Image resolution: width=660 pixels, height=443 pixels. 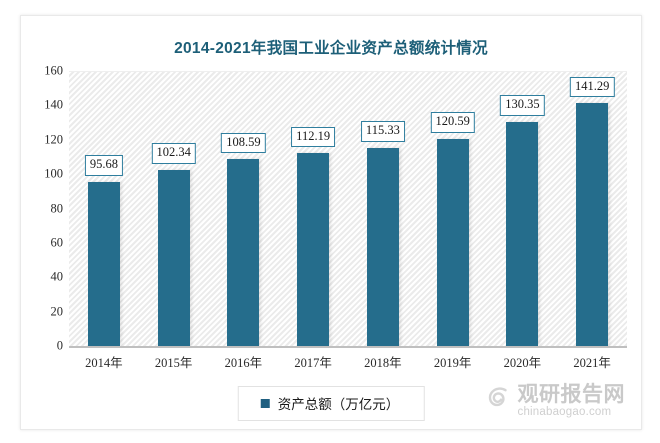 What do you see at coordinates (452, 122) in the screenshot?
I see `bar-value-label: 120.59` at bounding box center [452, 122].